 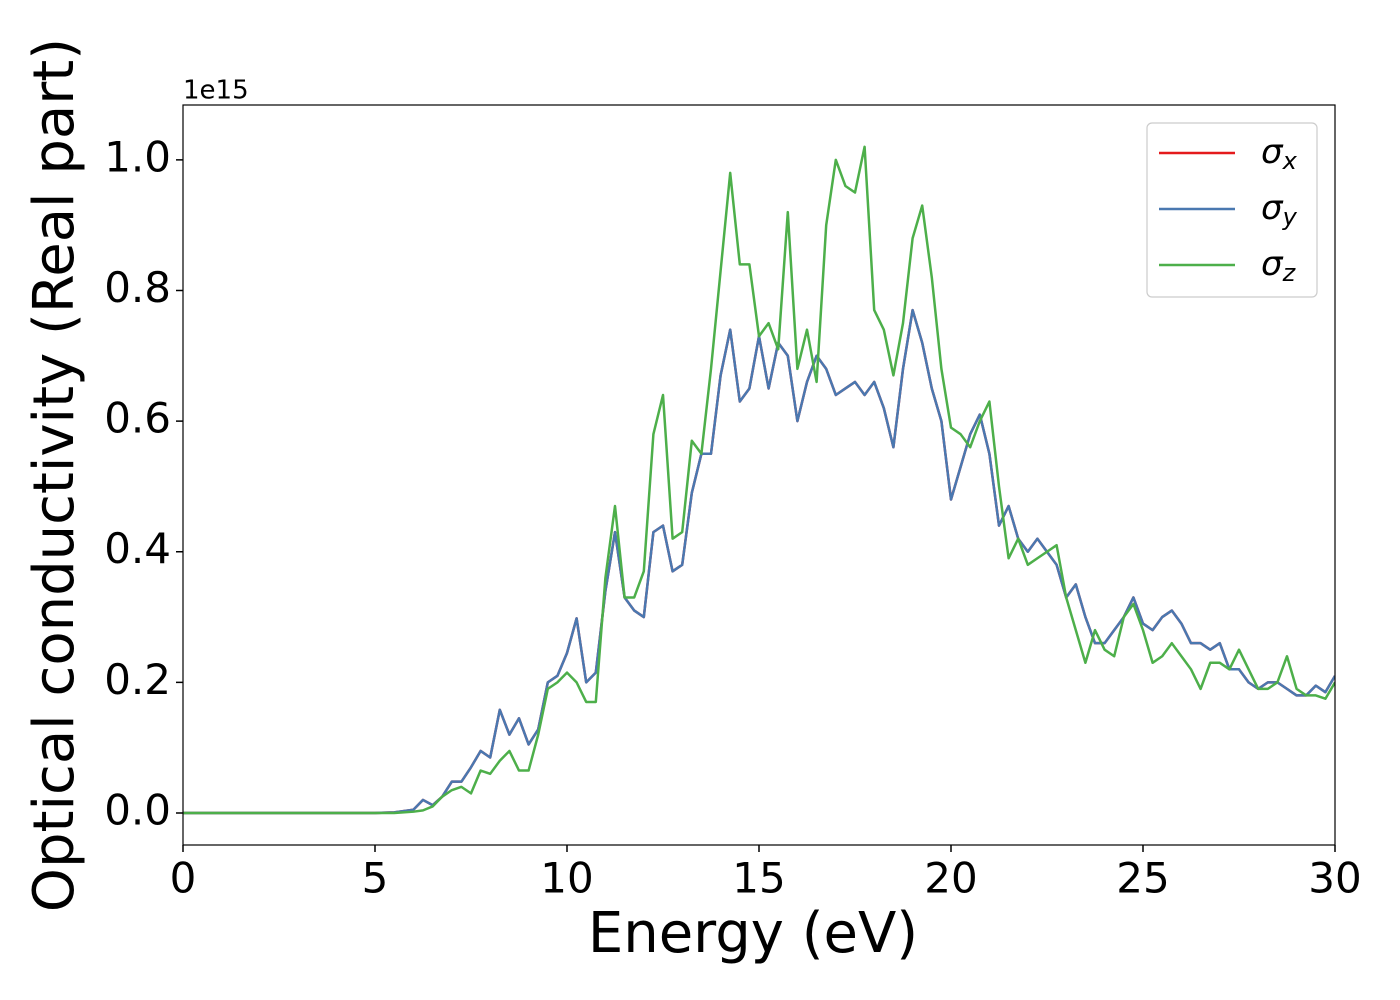 I want to click on y-tick-label: 0.8, so click(x=137, y=287).